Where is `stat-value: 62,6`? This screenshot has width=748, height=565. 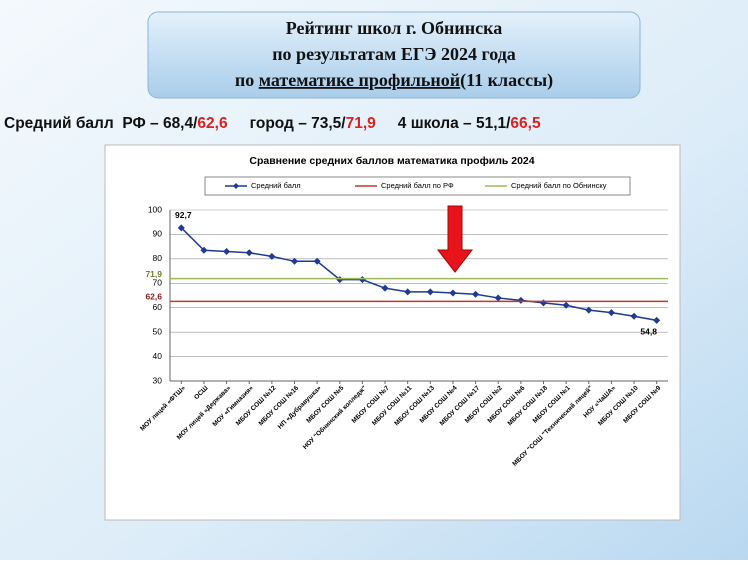
stat-value: 62,6 is located at coordinates (212, 123).